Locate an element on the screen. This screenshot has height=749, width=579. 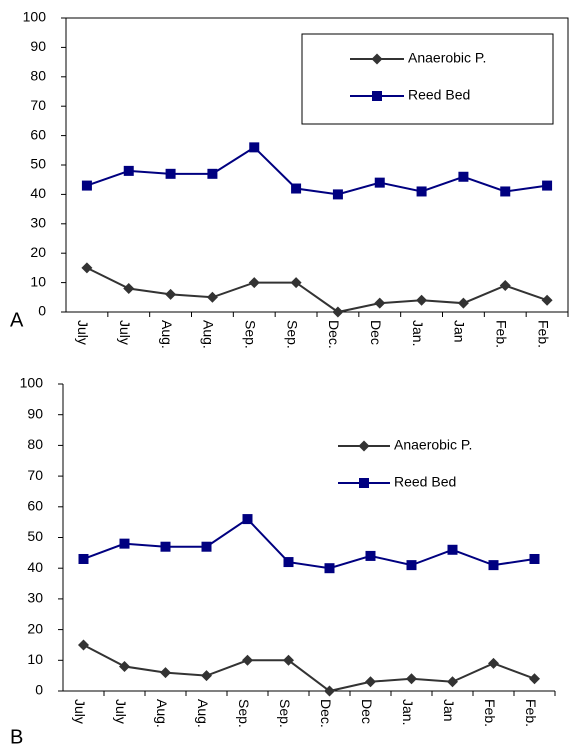
y-tick-label: 10 is located at coordinates (38, 281).